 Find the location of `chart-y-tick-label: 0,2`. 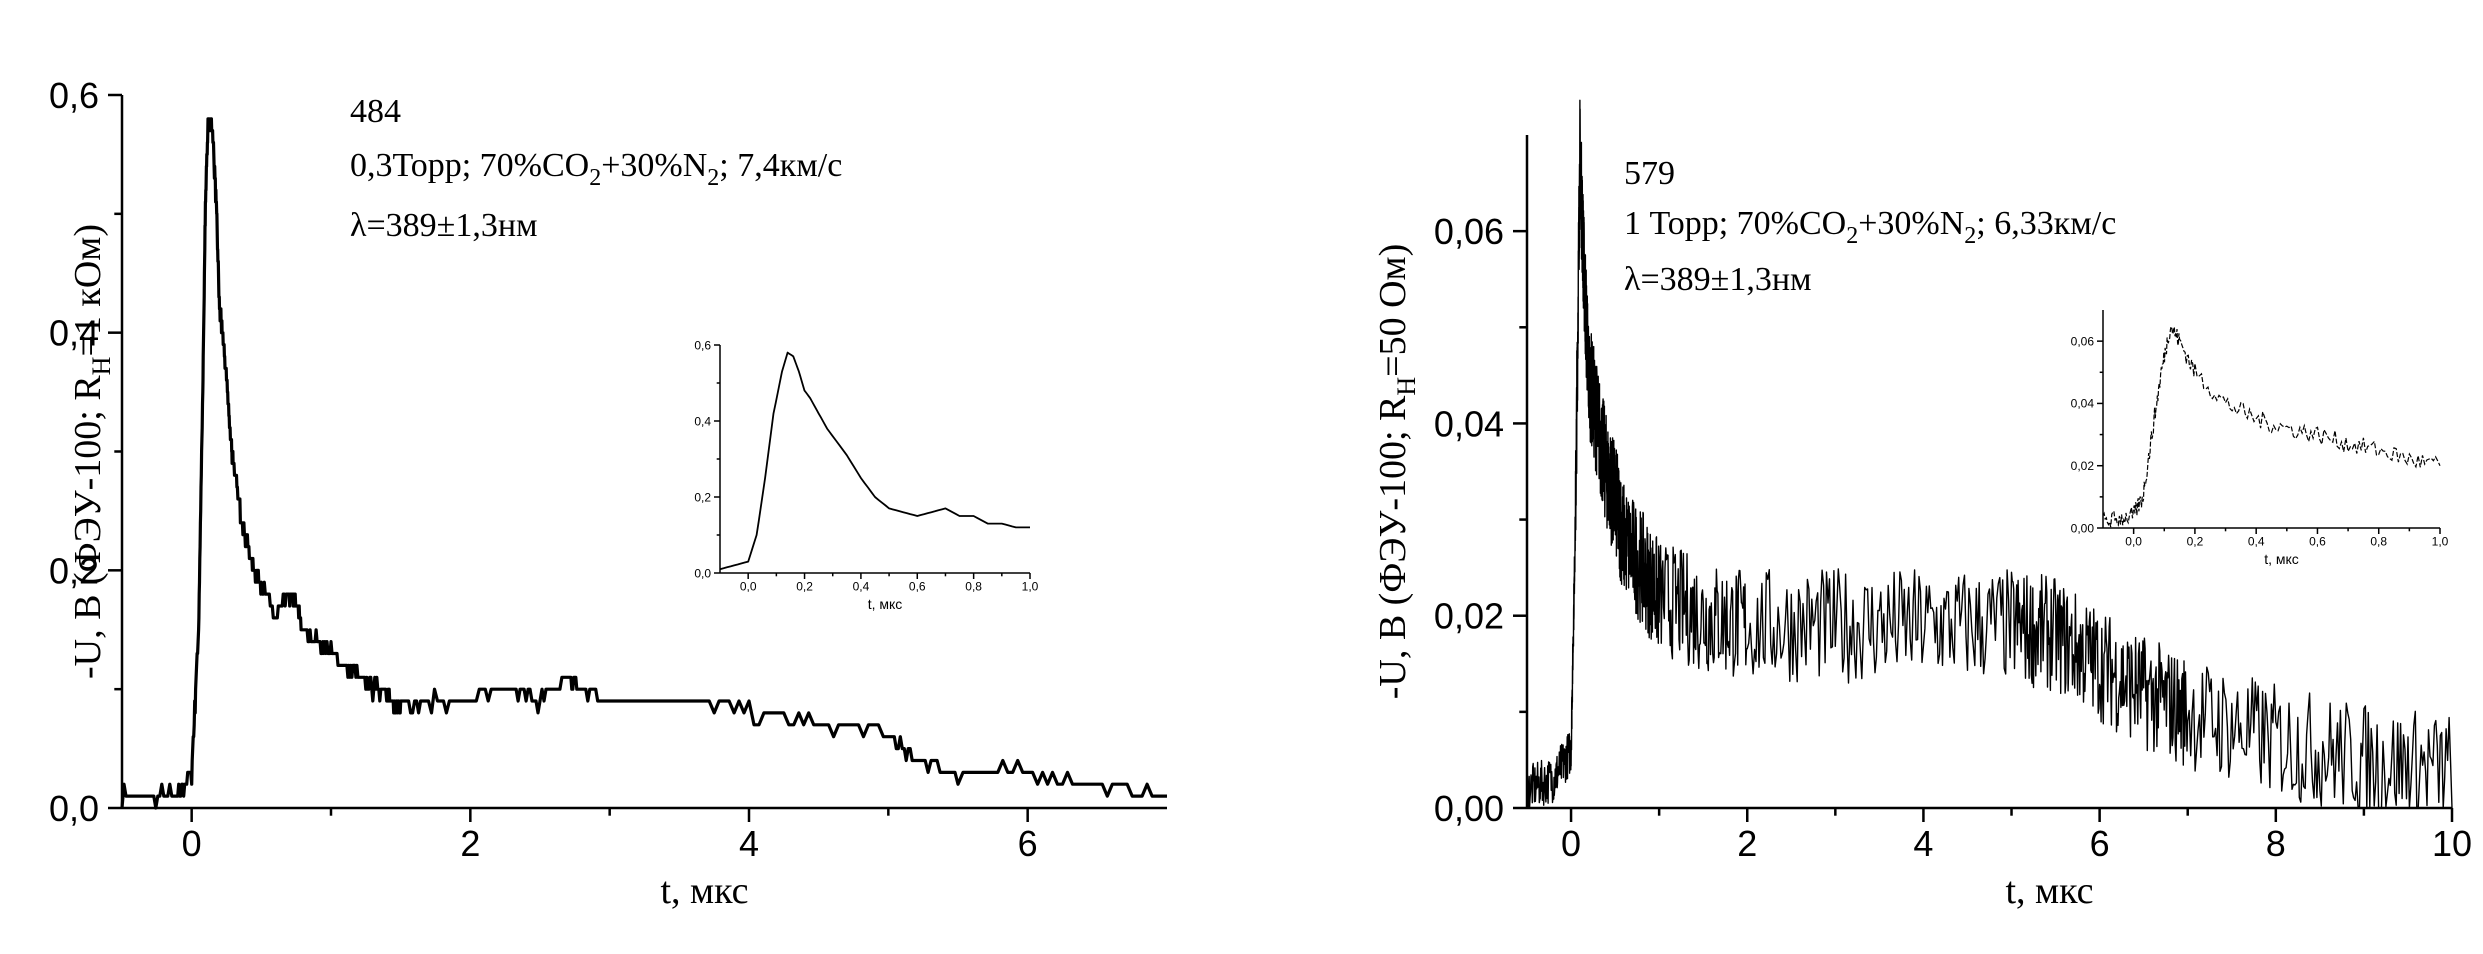

chart-y-tick-label: 0,2 is located at coordinates (74, 570).